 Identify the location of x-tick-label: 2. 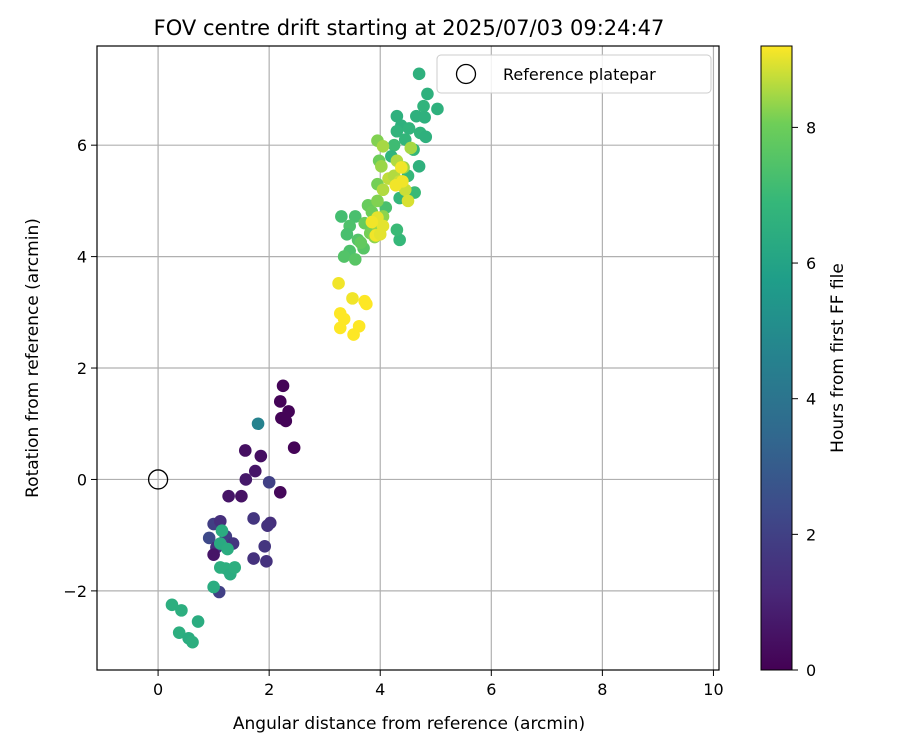
(269, 689).